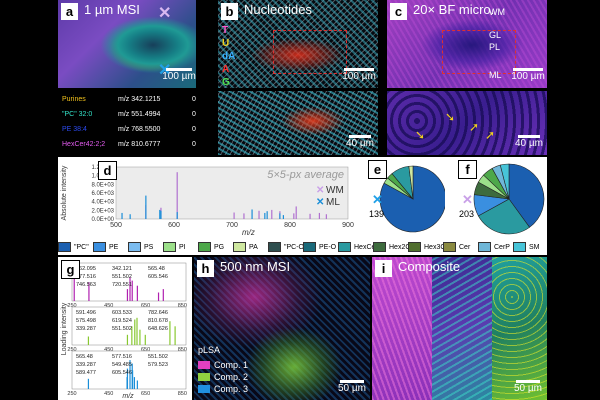 Image resolution: width=600 pixels, height=400 pixels. Describe the element at coordinates (528, 387) in the screenshot. I see `scale-bar-i: 50 µm` at that location.